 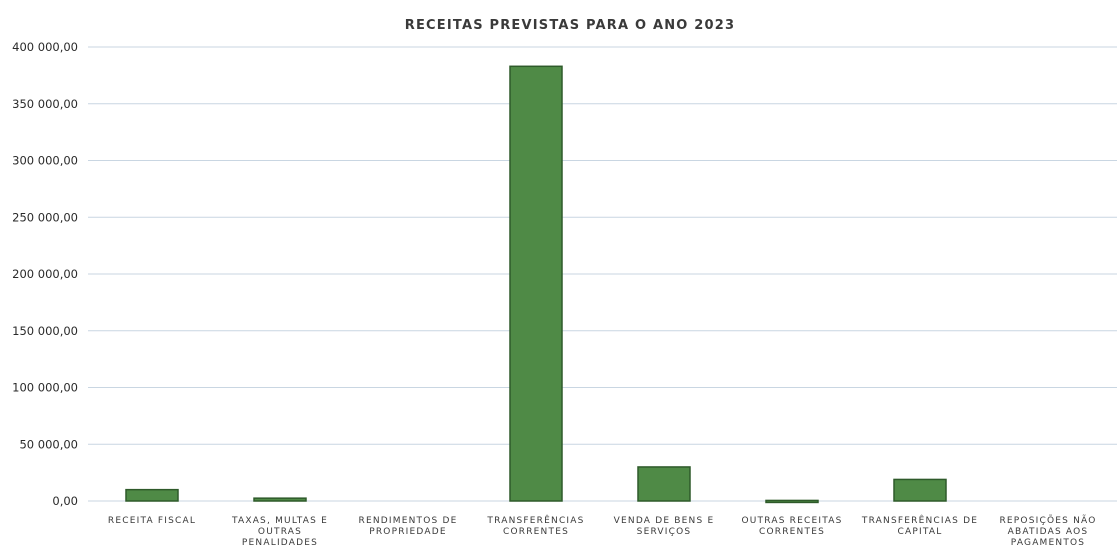 What do you see at coordinates (535, 525) in the screenshot?
I see `x-tick-label: TRANSFERÊNCIAS CORRENTES` at bounding box center [535, 525].